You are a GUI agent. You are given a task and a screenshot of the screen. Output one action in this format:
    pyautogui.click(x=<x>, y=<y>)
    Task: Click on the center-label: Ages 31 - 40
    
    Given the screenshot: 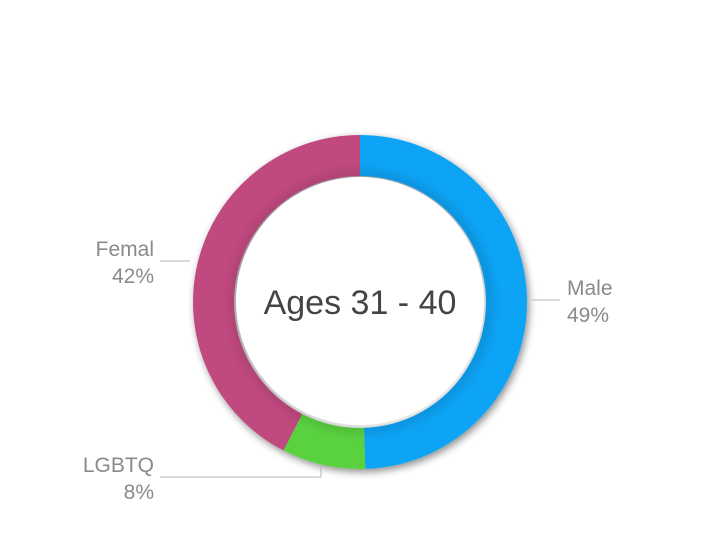 What is the action you would take?
    pyautogui.click(x=360, y=303)
    